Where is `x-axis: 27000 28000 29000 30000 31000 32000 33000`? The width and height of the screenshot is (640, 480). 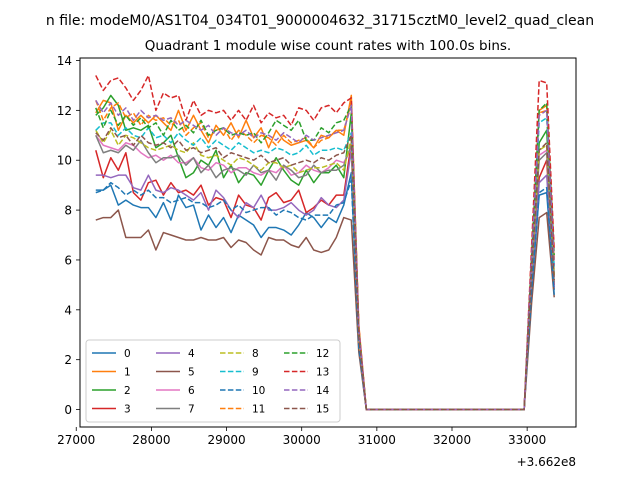
x-axis: 27000 28000 29000 30000 31000 32000 33000 is located at coordinates (301, 437).